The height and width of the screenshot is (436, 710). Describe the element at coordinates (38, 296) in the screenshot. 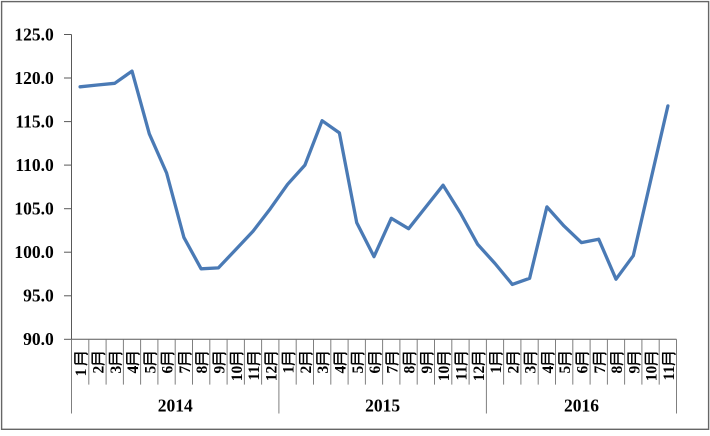

I see `svg-text: 95.0` at that location.